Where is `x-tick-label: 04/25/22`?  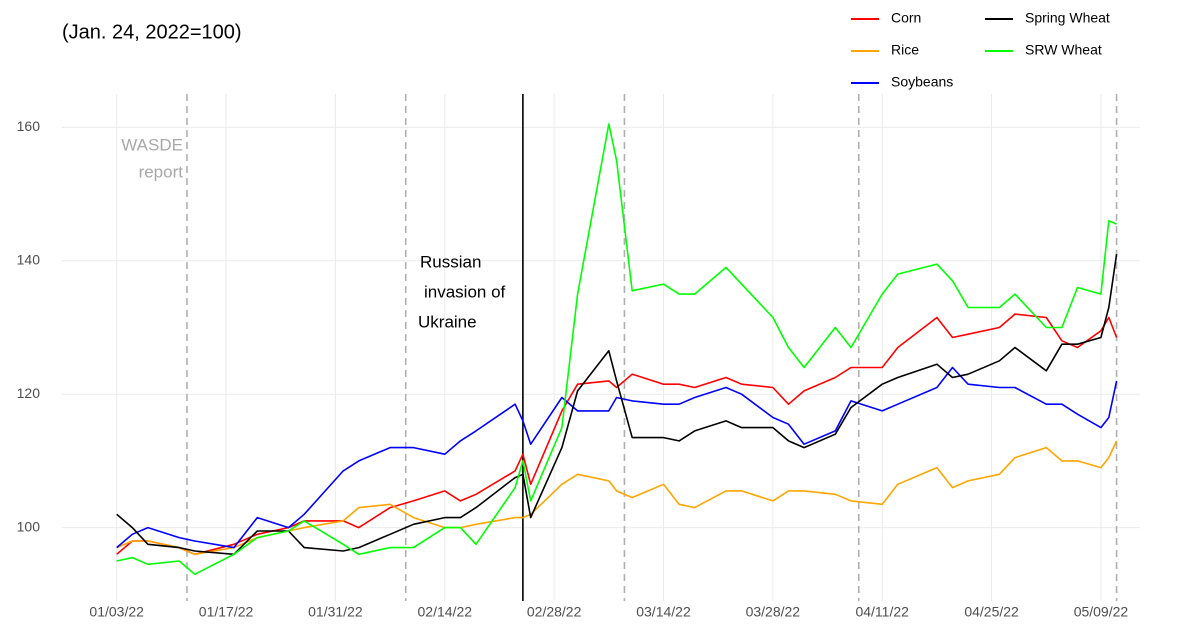
x-tick-label: 04/25/22 is located at coordinates (991, 612).